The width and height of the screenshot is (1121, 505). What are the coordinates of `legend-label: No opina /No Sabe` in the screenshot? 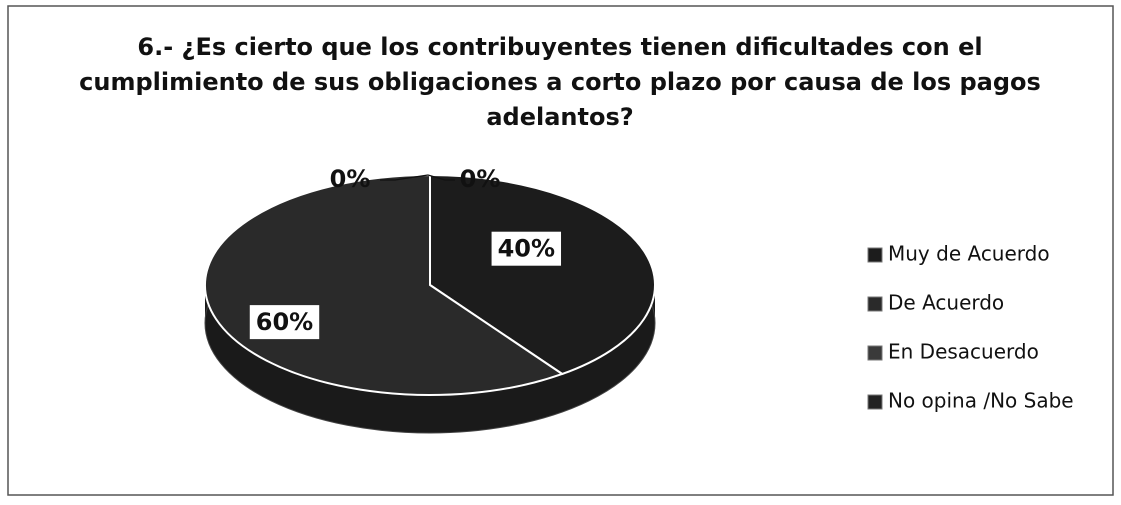 It's located at (981, 401).